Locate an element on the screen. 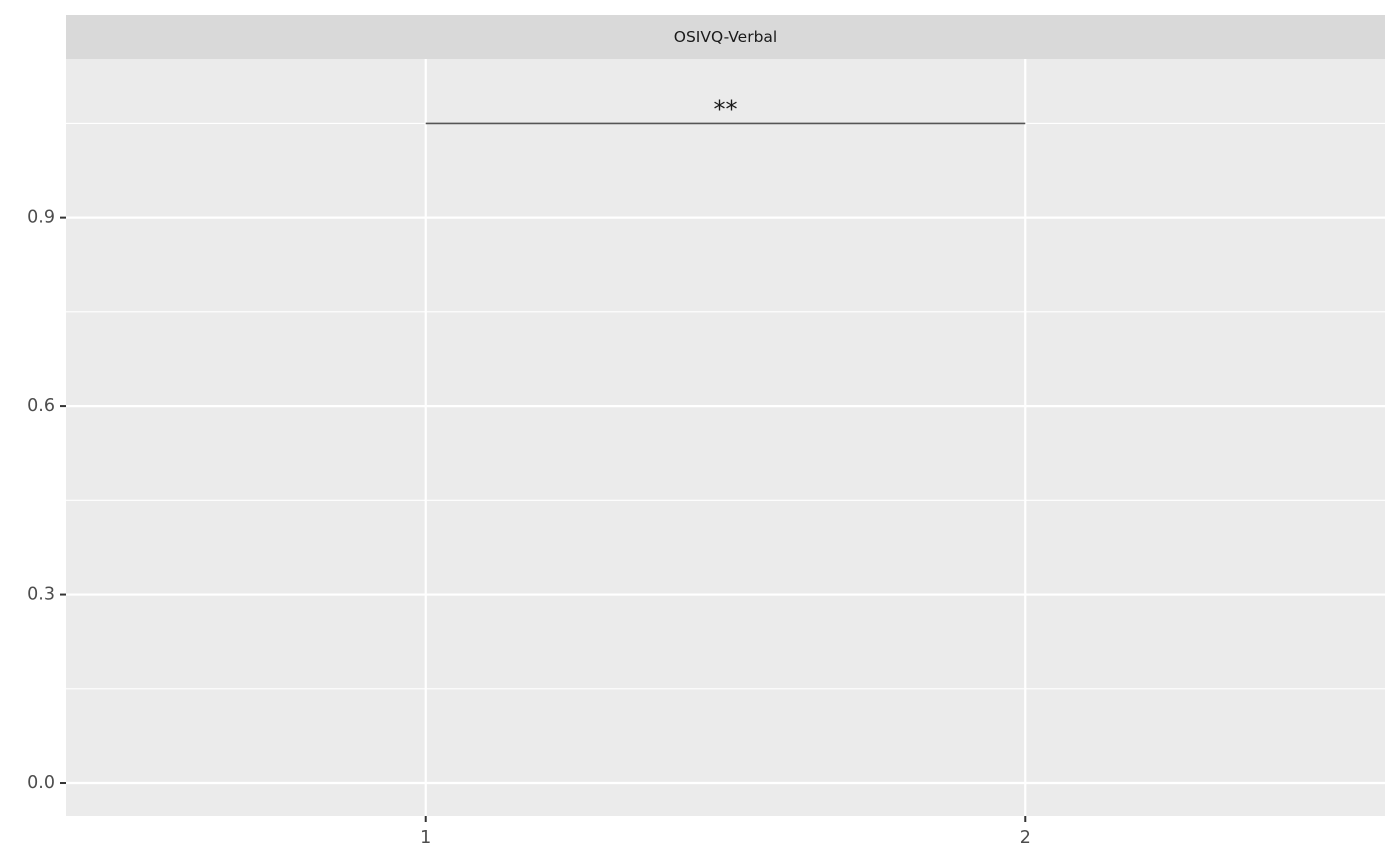  facet-strip-background is located at coordinates (725, 37).